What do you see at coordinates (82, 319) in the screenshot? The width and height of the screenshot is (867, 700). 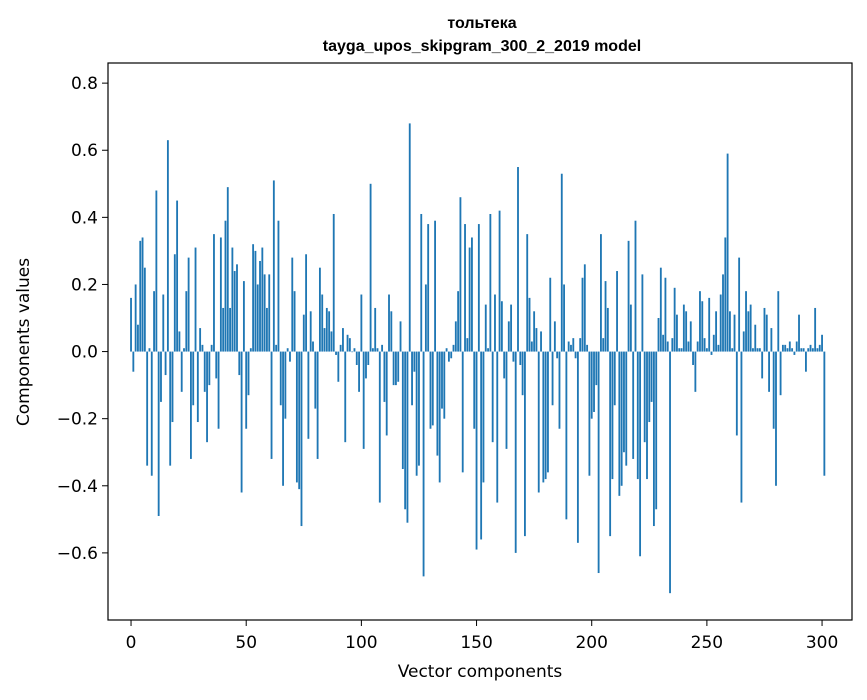 I see `y-axis-ticks: −0.6 −0.4 −0.2 0.0 0.2 0.4 0.6 0.8` at bounding box center [82, 319].